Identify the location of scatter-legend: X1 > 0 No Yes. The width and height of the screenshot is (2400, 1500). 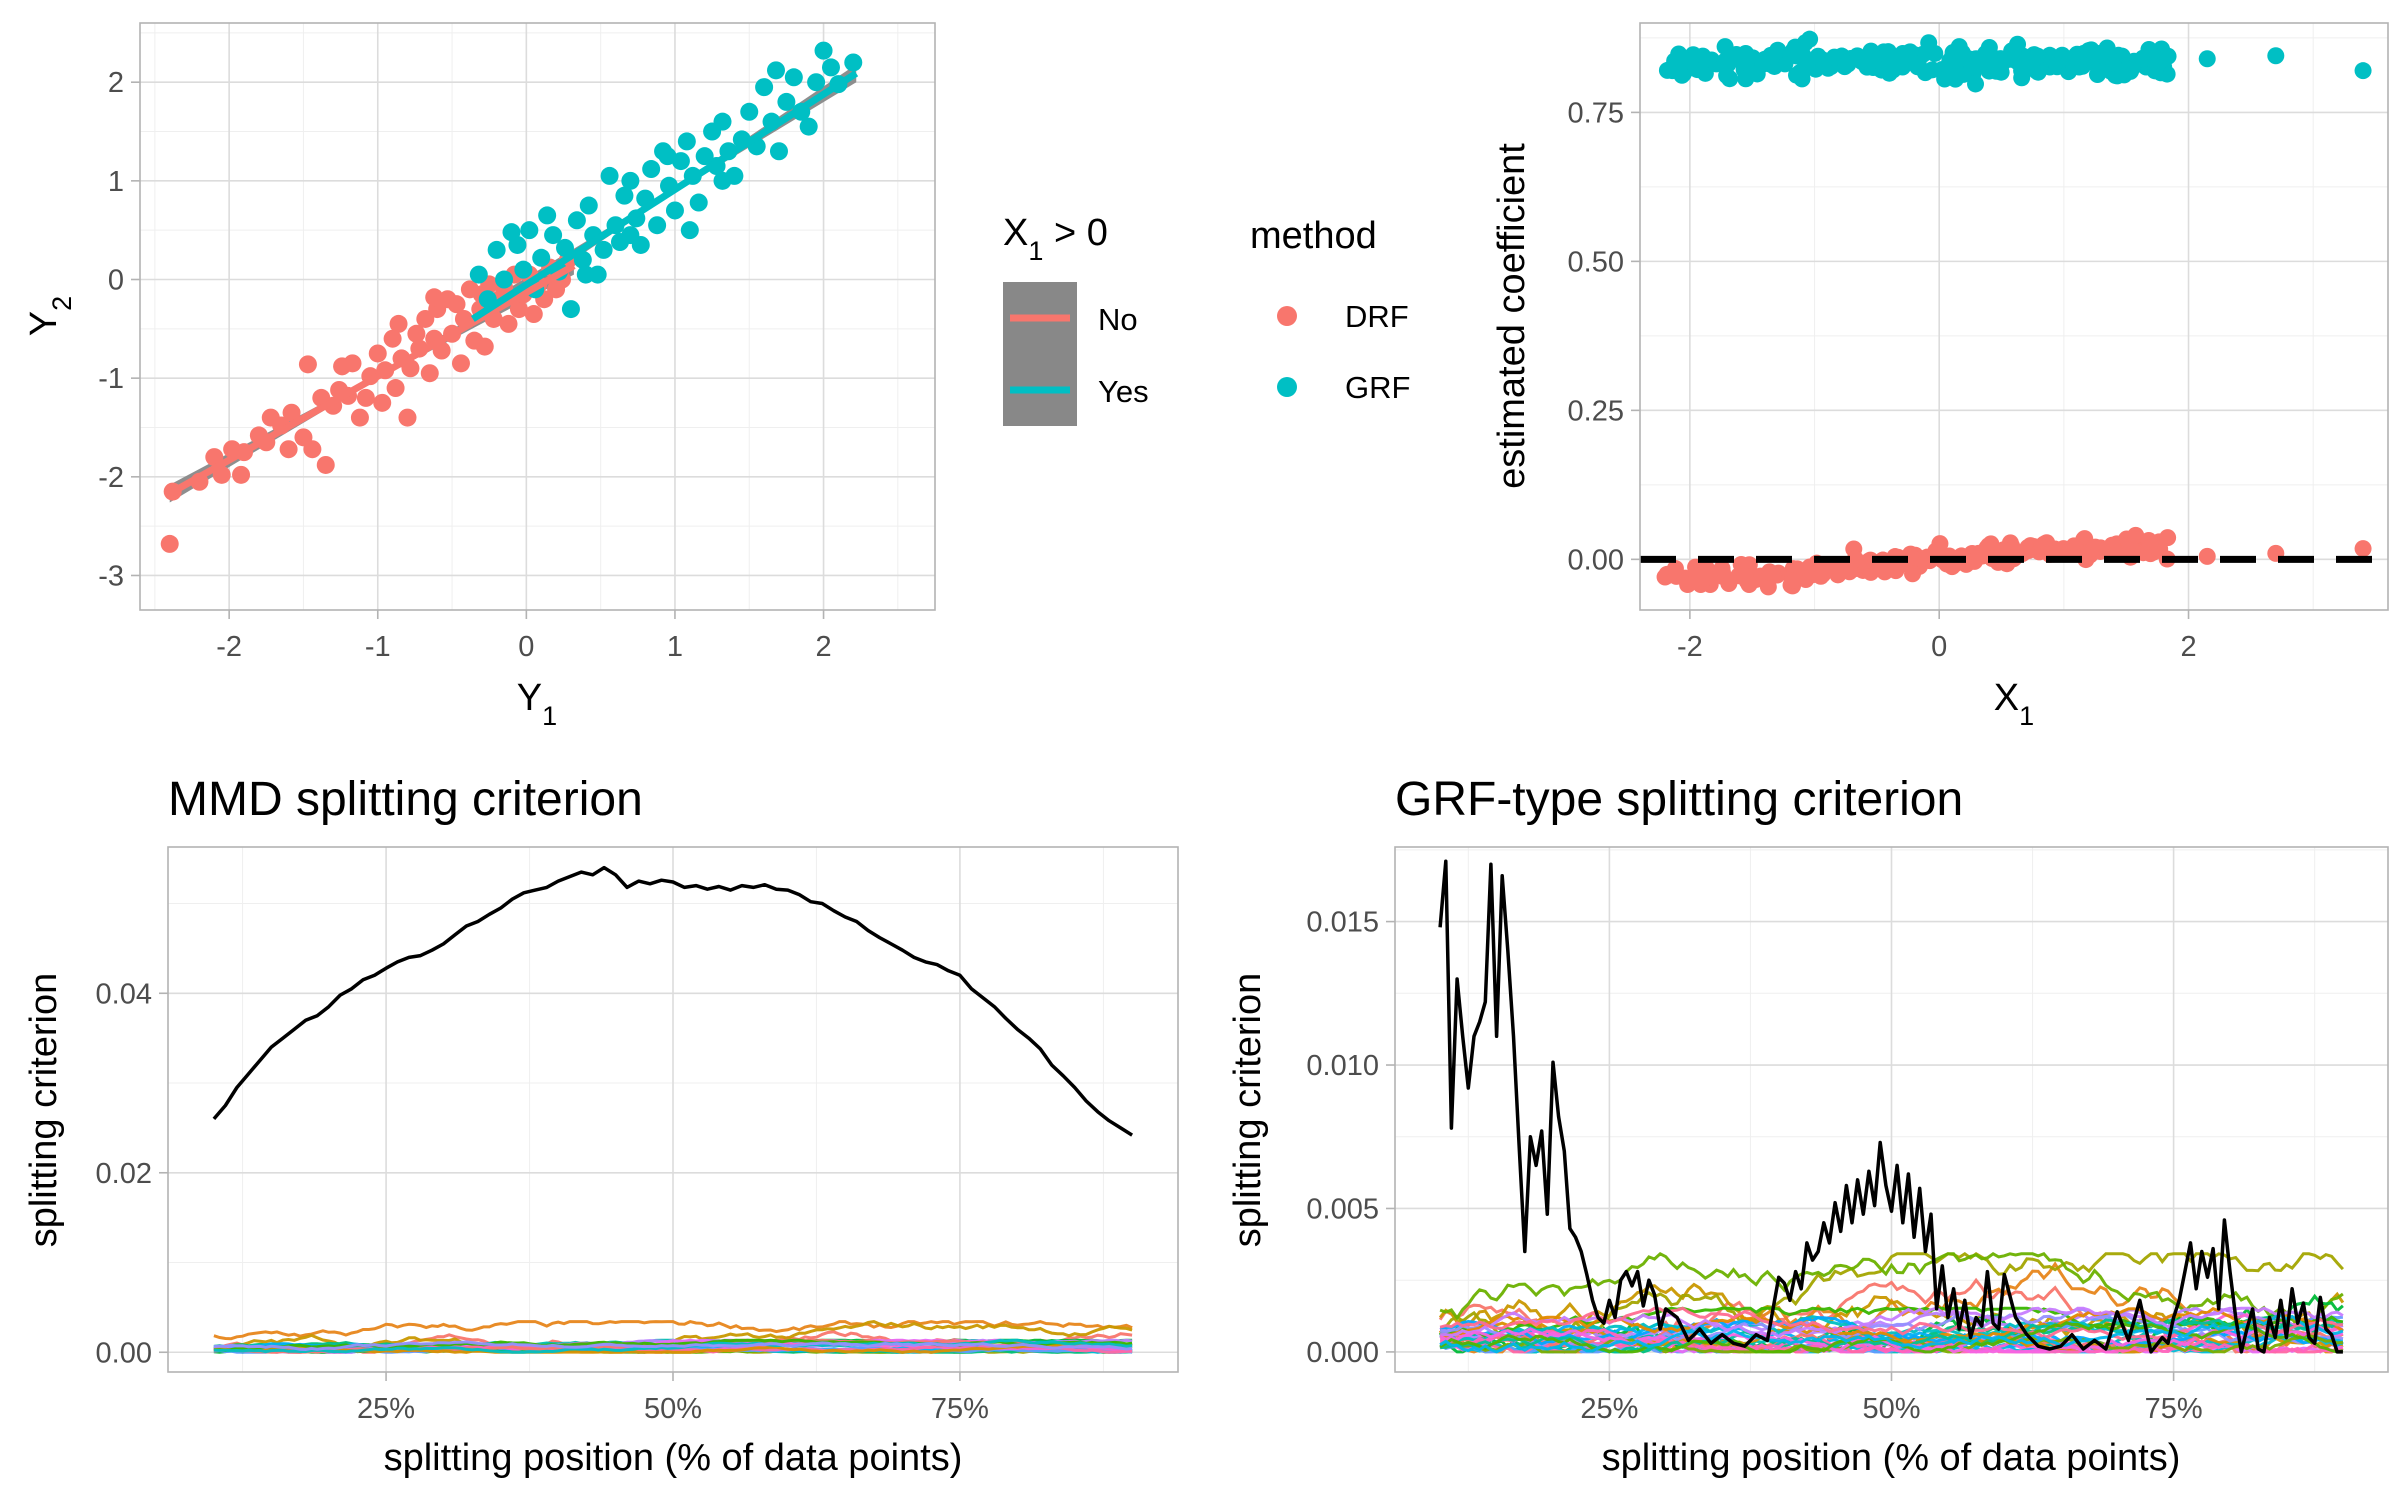
(1076, 319).